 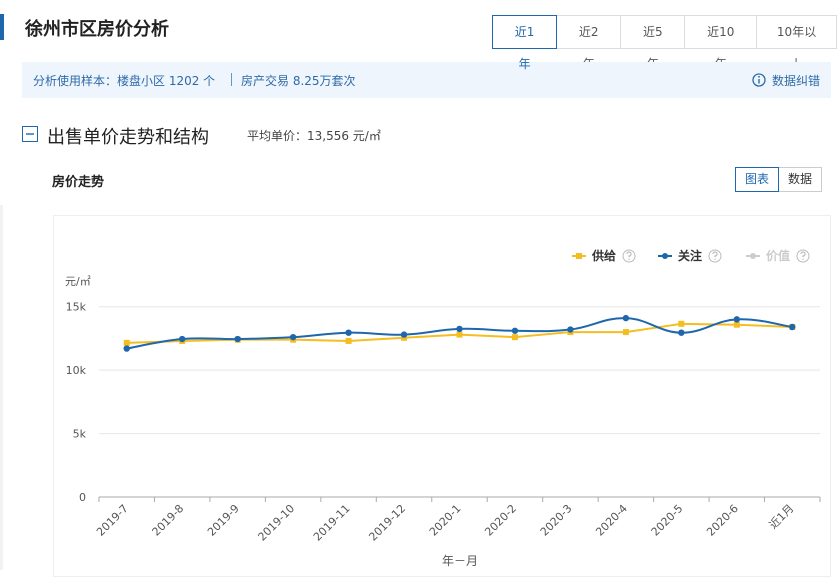 What do you see at coordinates (124, 81) in the screenshot?
I see `sample-text: 分析使用样本：楼盘小区 1202 个` at bounding box center [124, 81].